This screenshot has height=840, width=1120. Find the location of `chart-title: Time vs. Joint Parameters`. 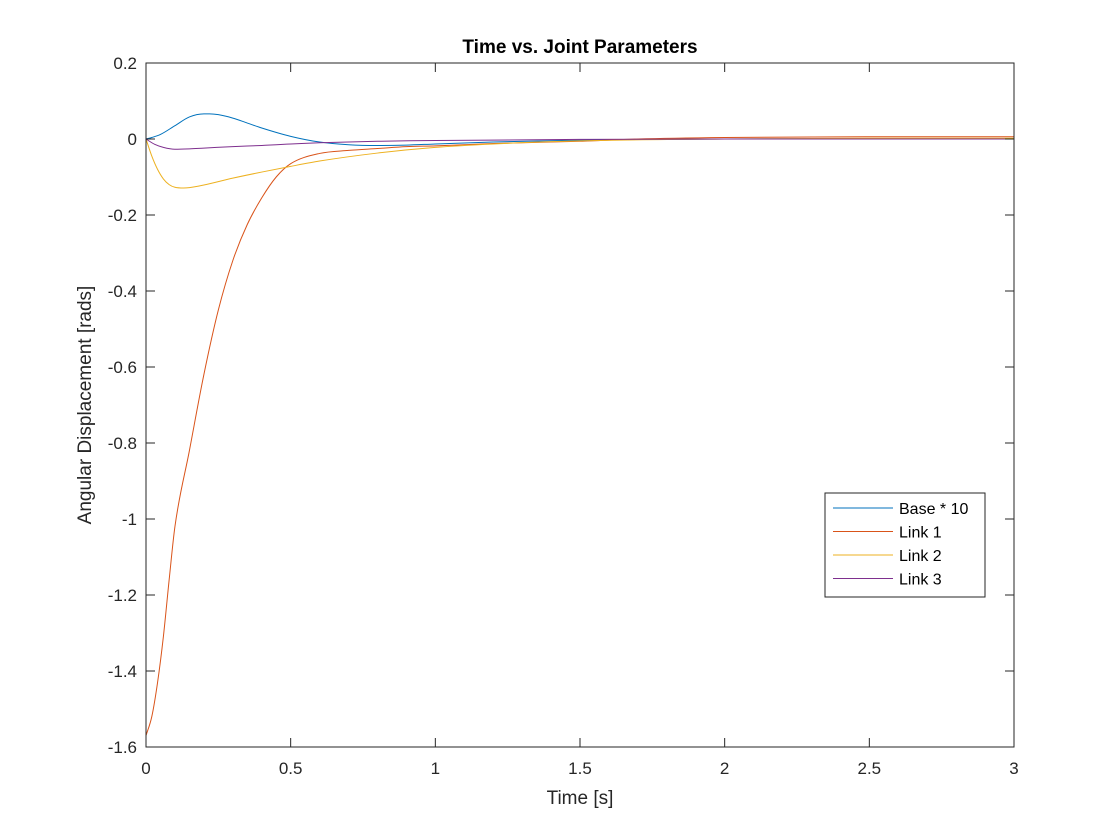

chart-title: Time vs. Joint Parameters is located at coordinates (579, 47).